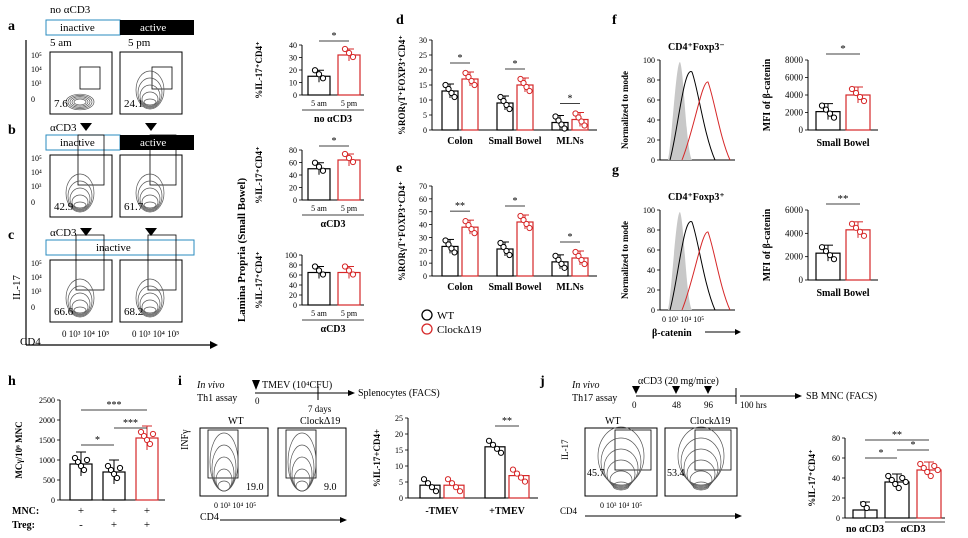  I want to click on b-bar-data-point, so click(319, 166).